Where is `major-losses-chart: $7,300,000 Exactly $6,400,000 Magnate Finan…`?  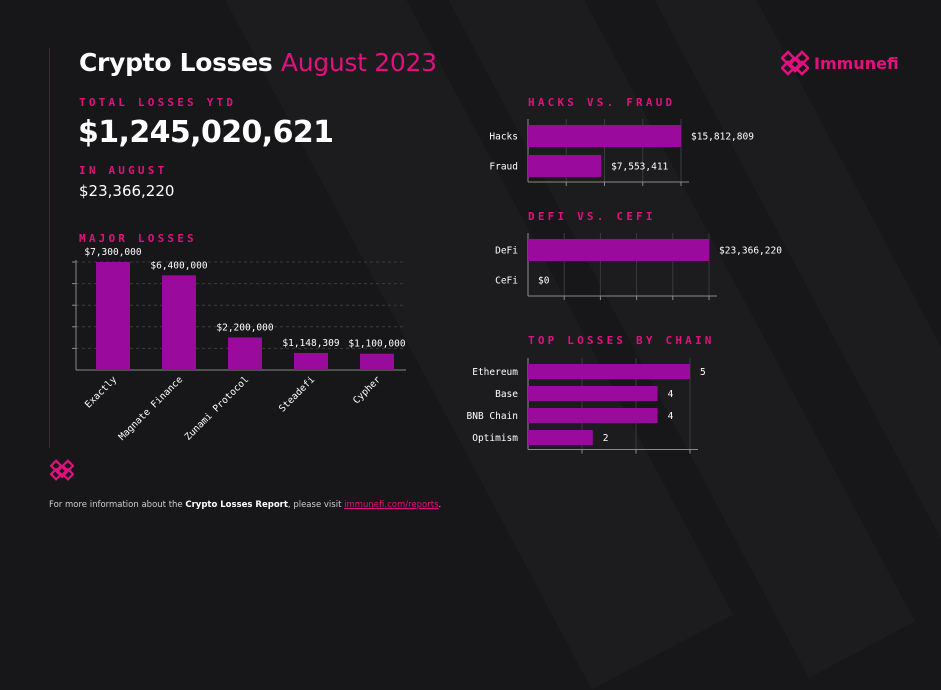 major-losses-chart: $7,300,000 Exactly $6,400,000 Magnate Finan… is located at coordinates (239, 345).